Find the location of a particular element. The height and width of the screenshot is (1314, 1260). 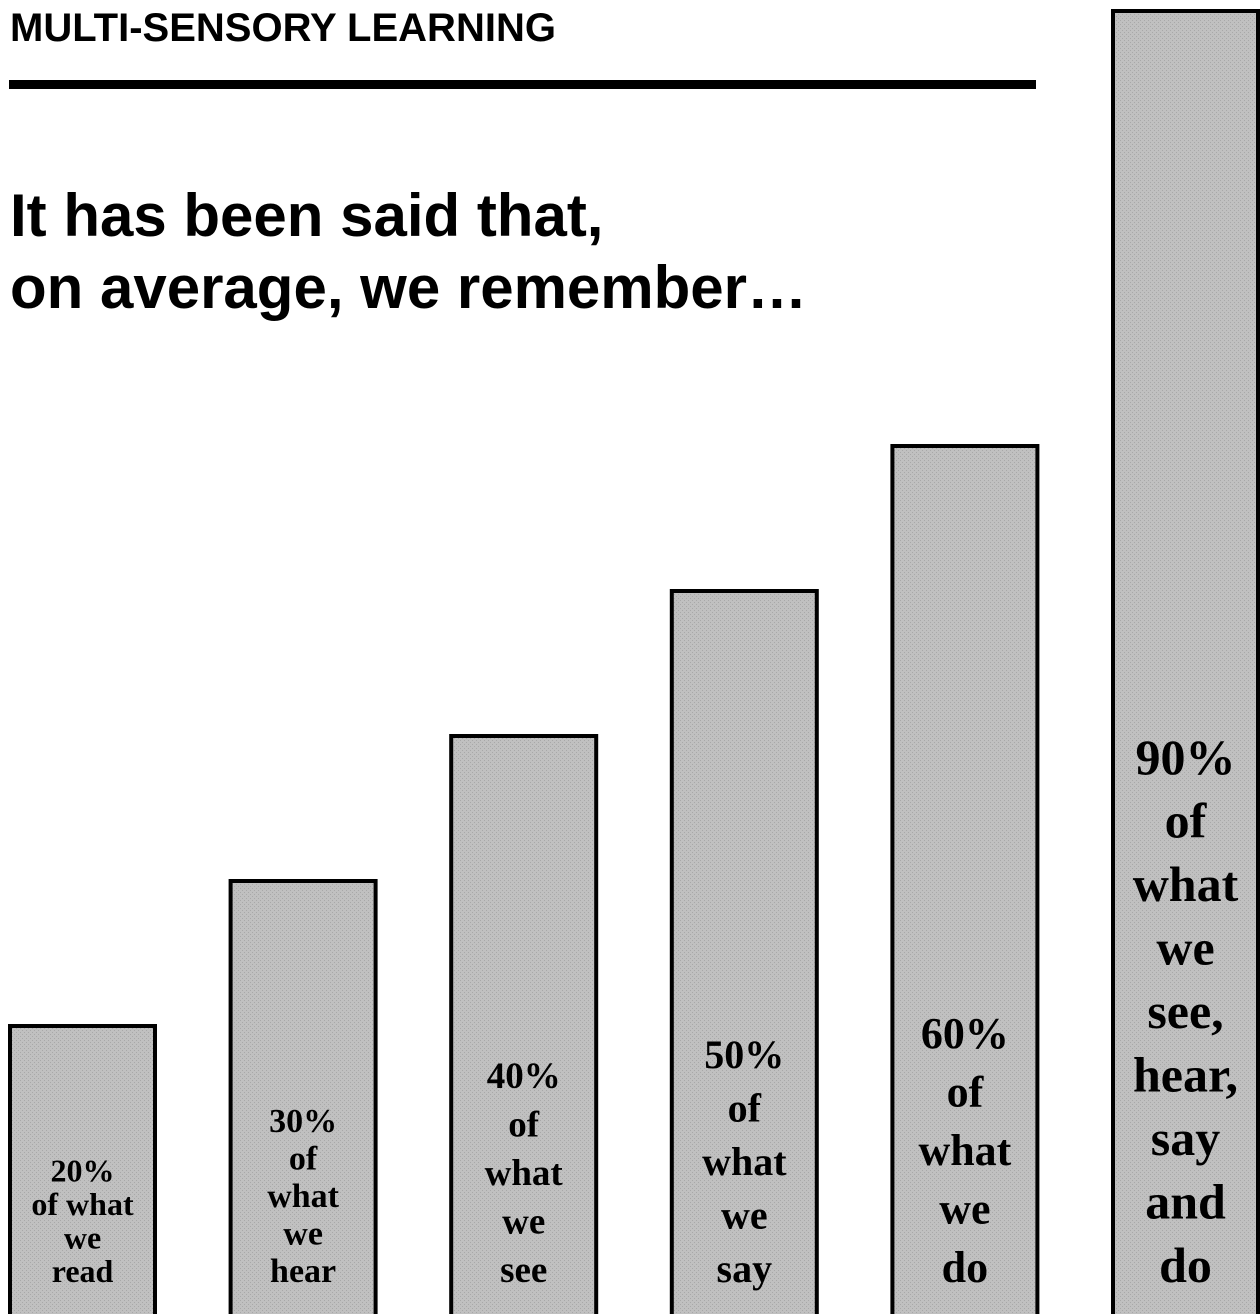

bar-label-3: 40% of what we see is located at coordinates (524, 1173).